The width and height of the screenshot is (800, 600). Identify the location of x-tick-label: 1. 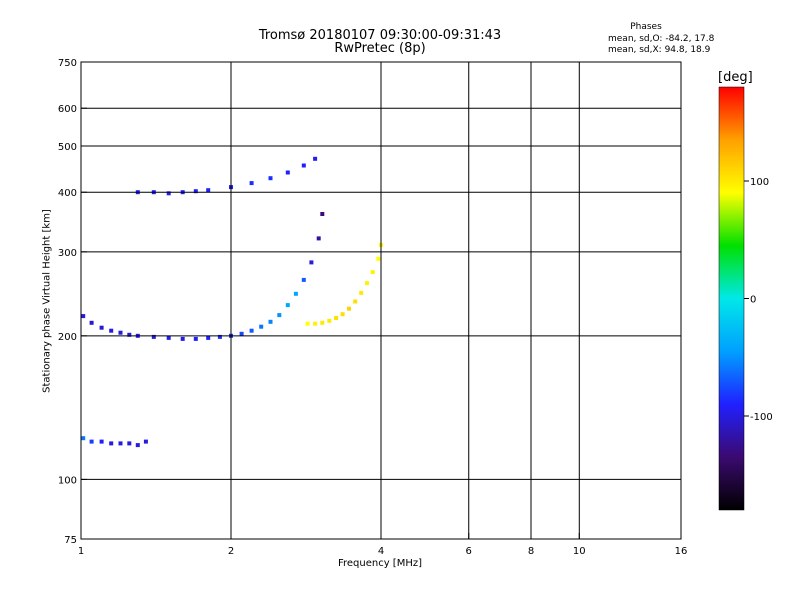
(81, 551).